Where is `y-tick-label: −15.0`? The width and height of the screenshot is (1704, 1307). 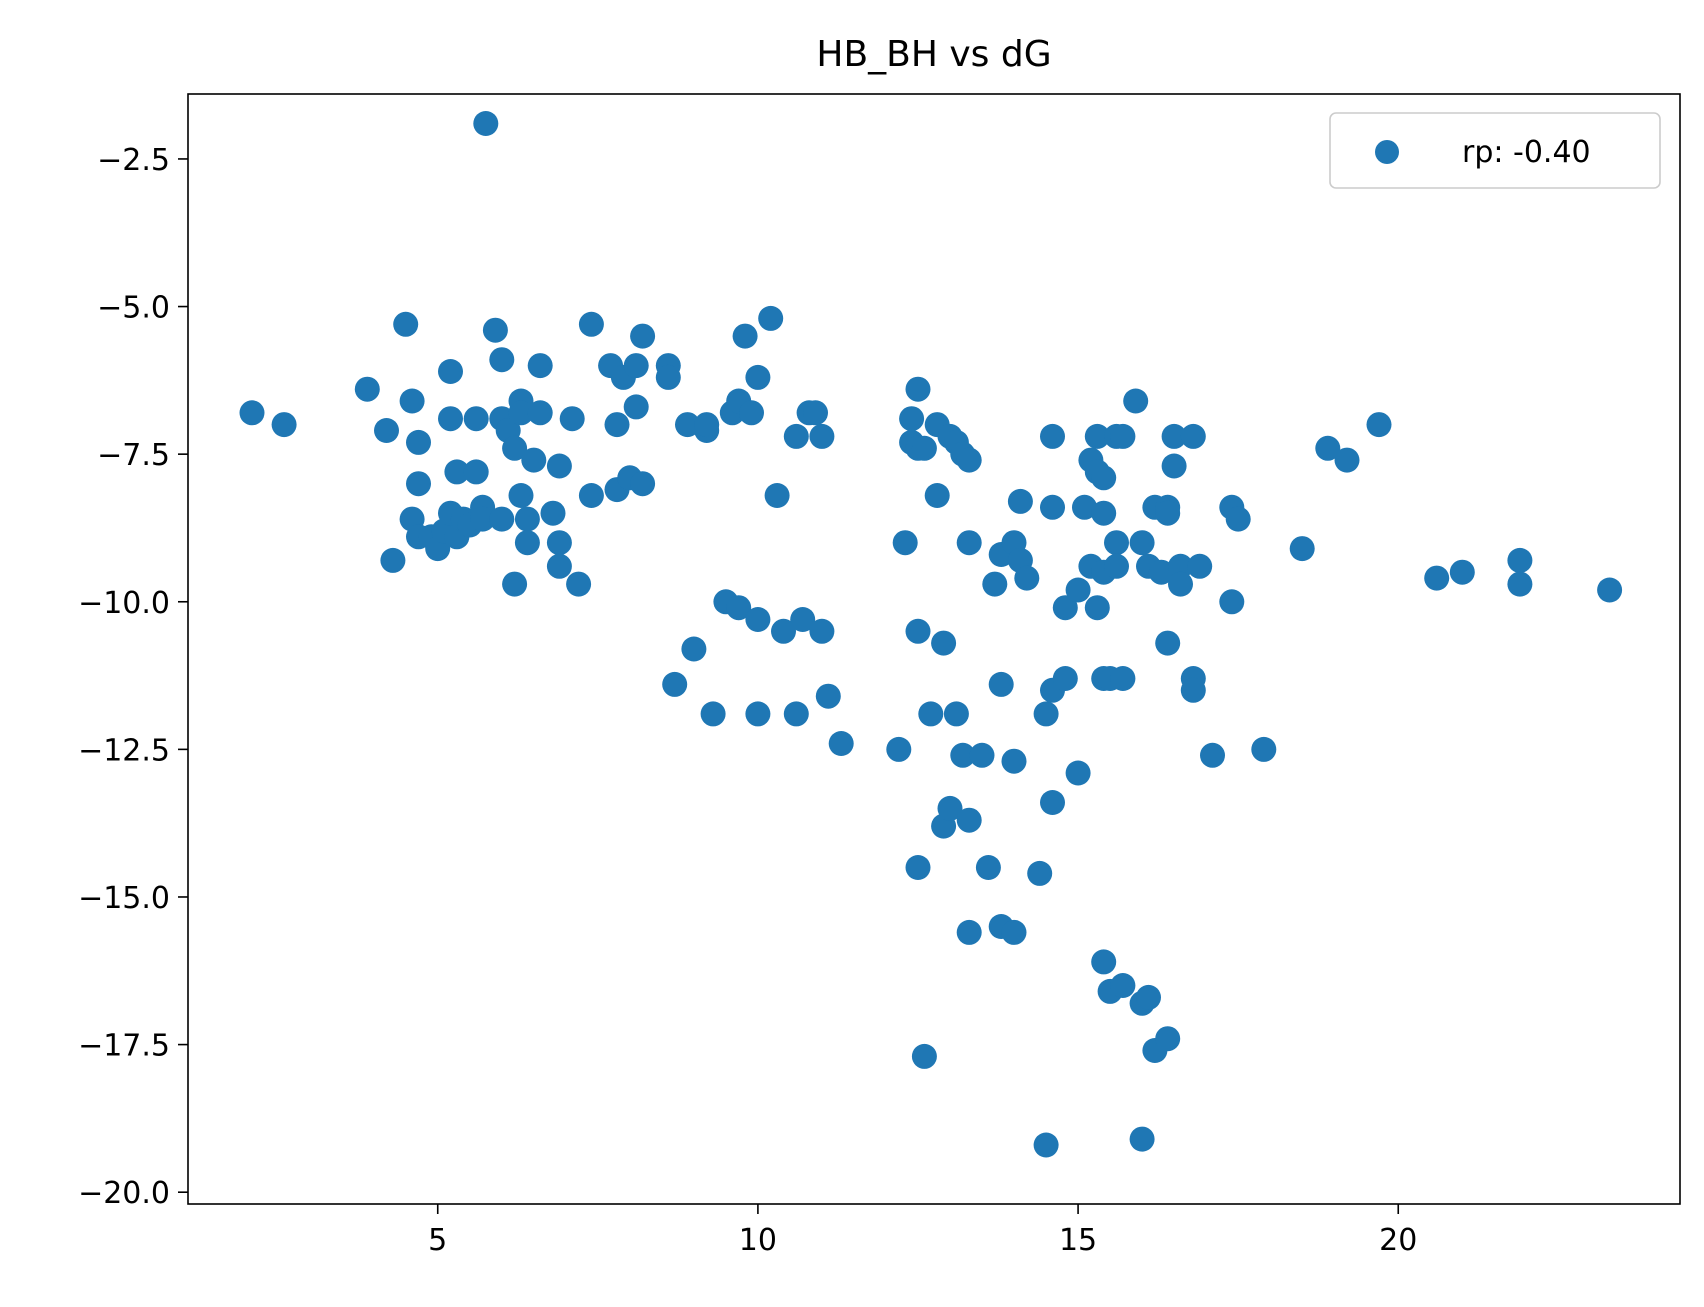 y-tick-label: −15.0 is located at coordinates (124, 898).